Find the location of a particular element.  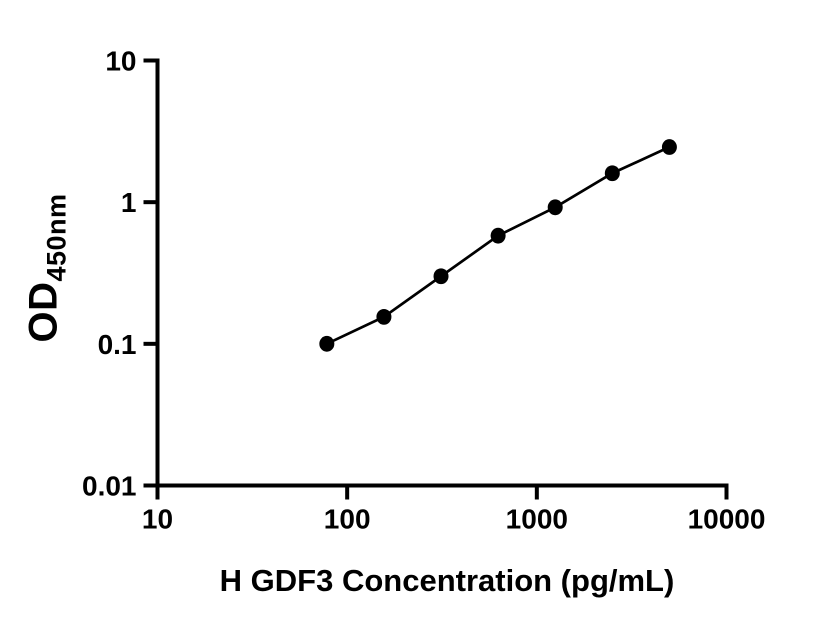

data-point-312.5 is located at coordinates (441, 276).